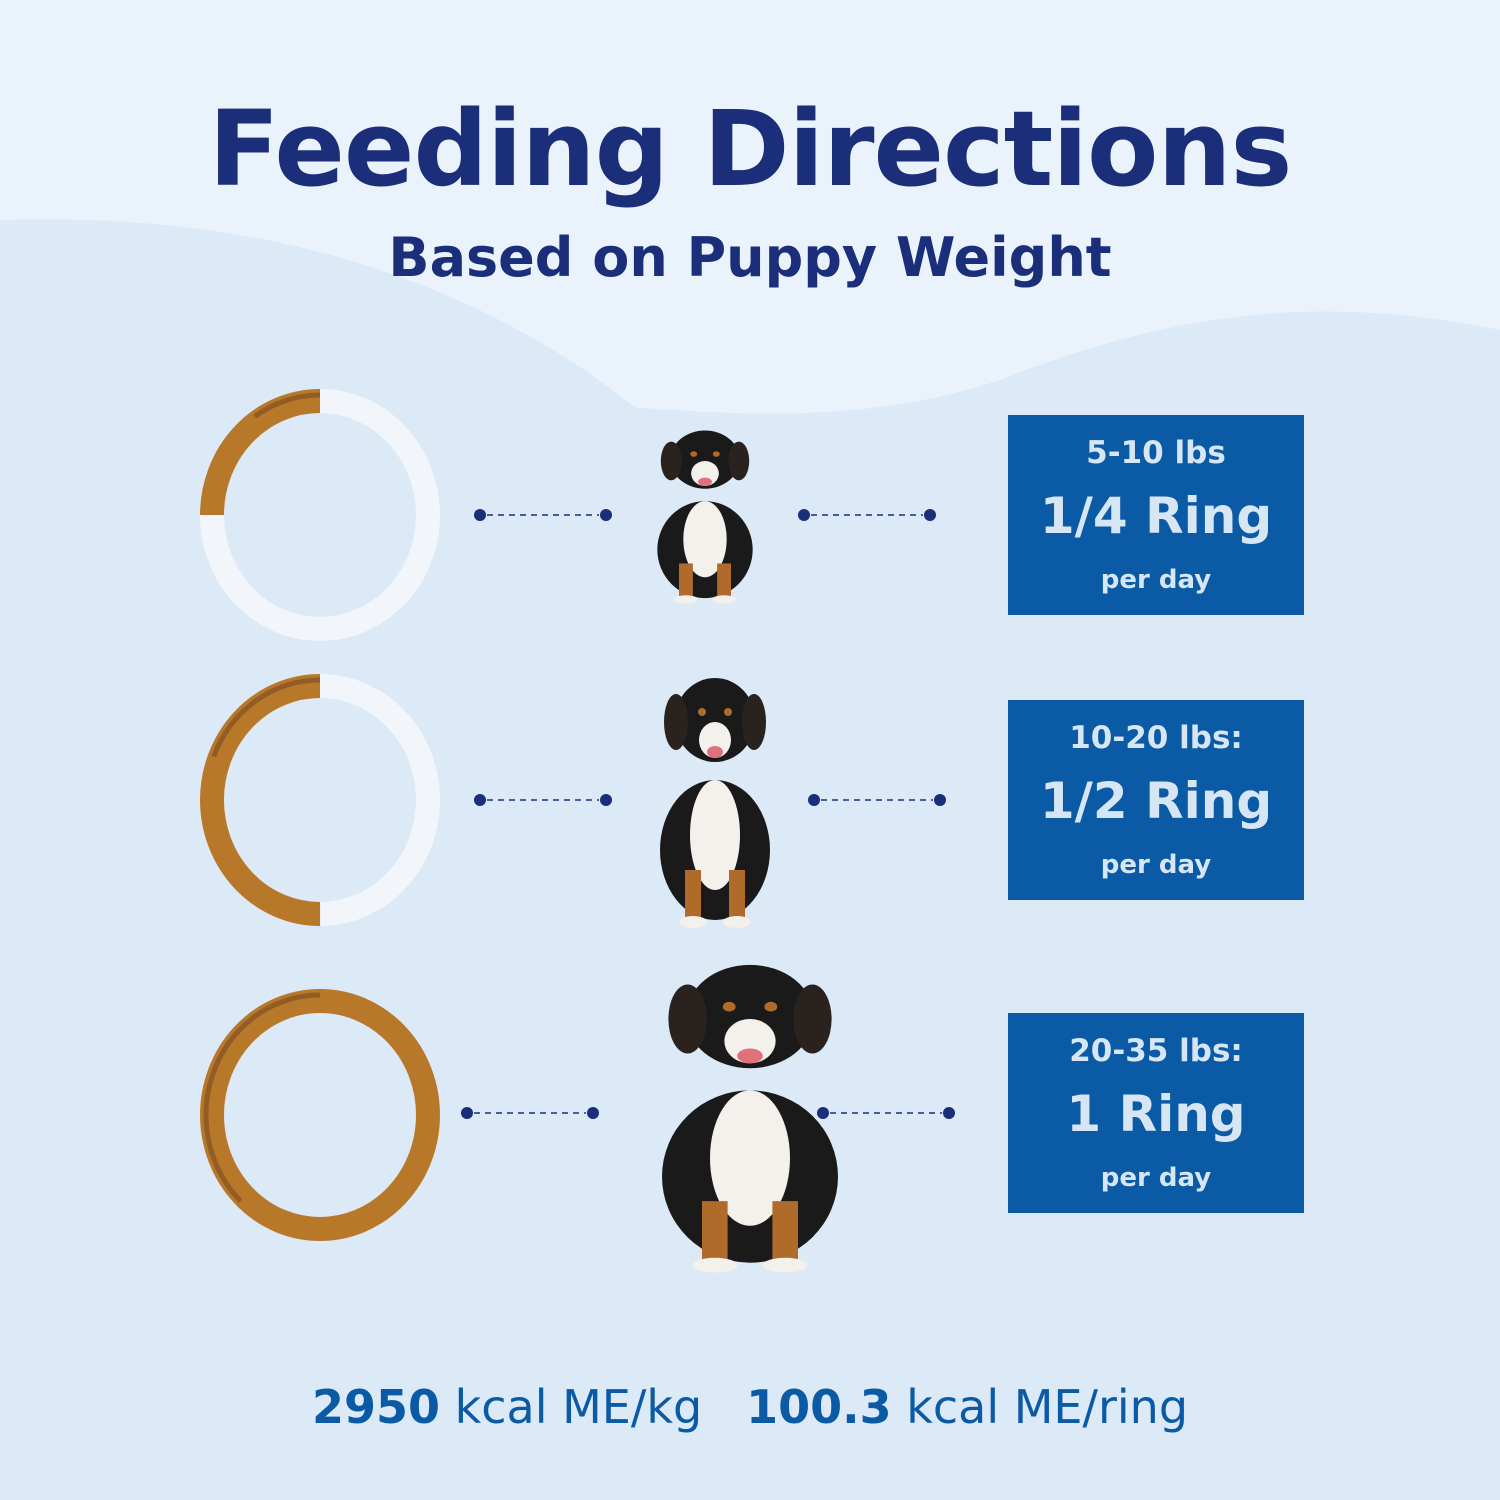  Describe the element at coordinates (750, 149) in the screenshot. I see `page-title: Feeding Directions` at that location.